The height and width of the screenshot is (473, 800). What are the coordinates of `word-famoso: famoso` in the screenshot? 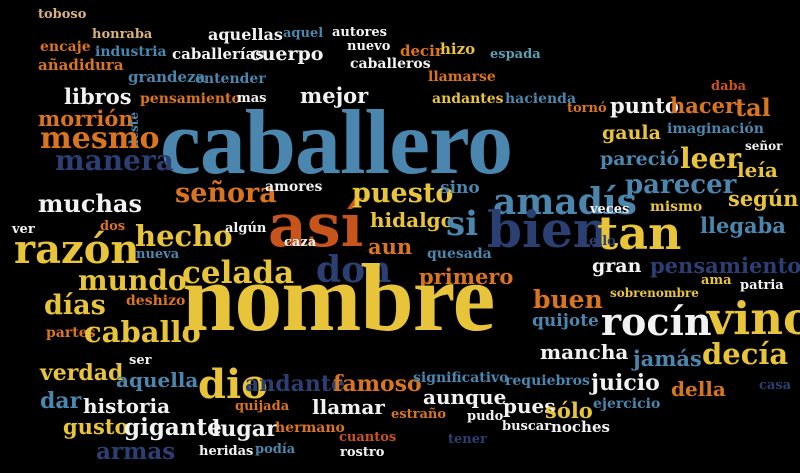 It's located at (377, 384).